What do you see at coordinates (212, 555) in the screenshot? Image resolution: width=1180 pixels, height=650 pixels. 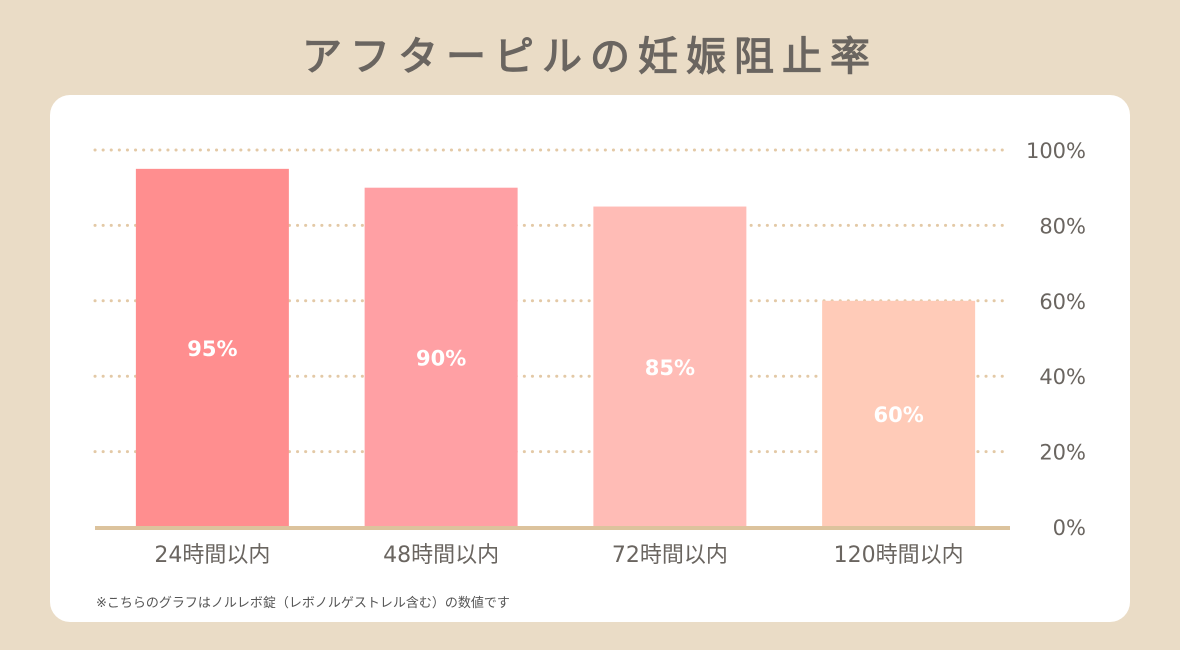 I see `x-tick-label: 24時間以内` at bounding box center [212, 555].